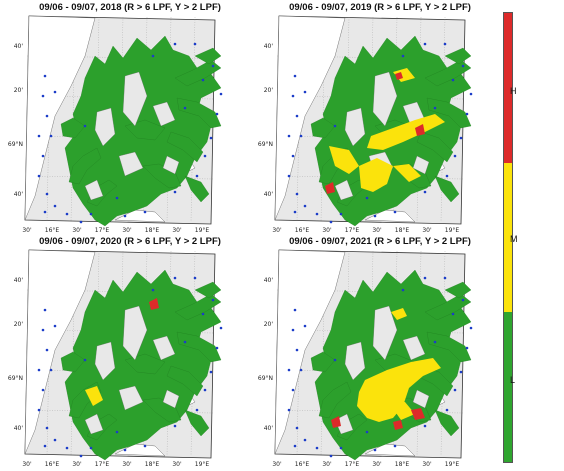  I want to click on colorbar-label-medium: M, so click(514, 239).